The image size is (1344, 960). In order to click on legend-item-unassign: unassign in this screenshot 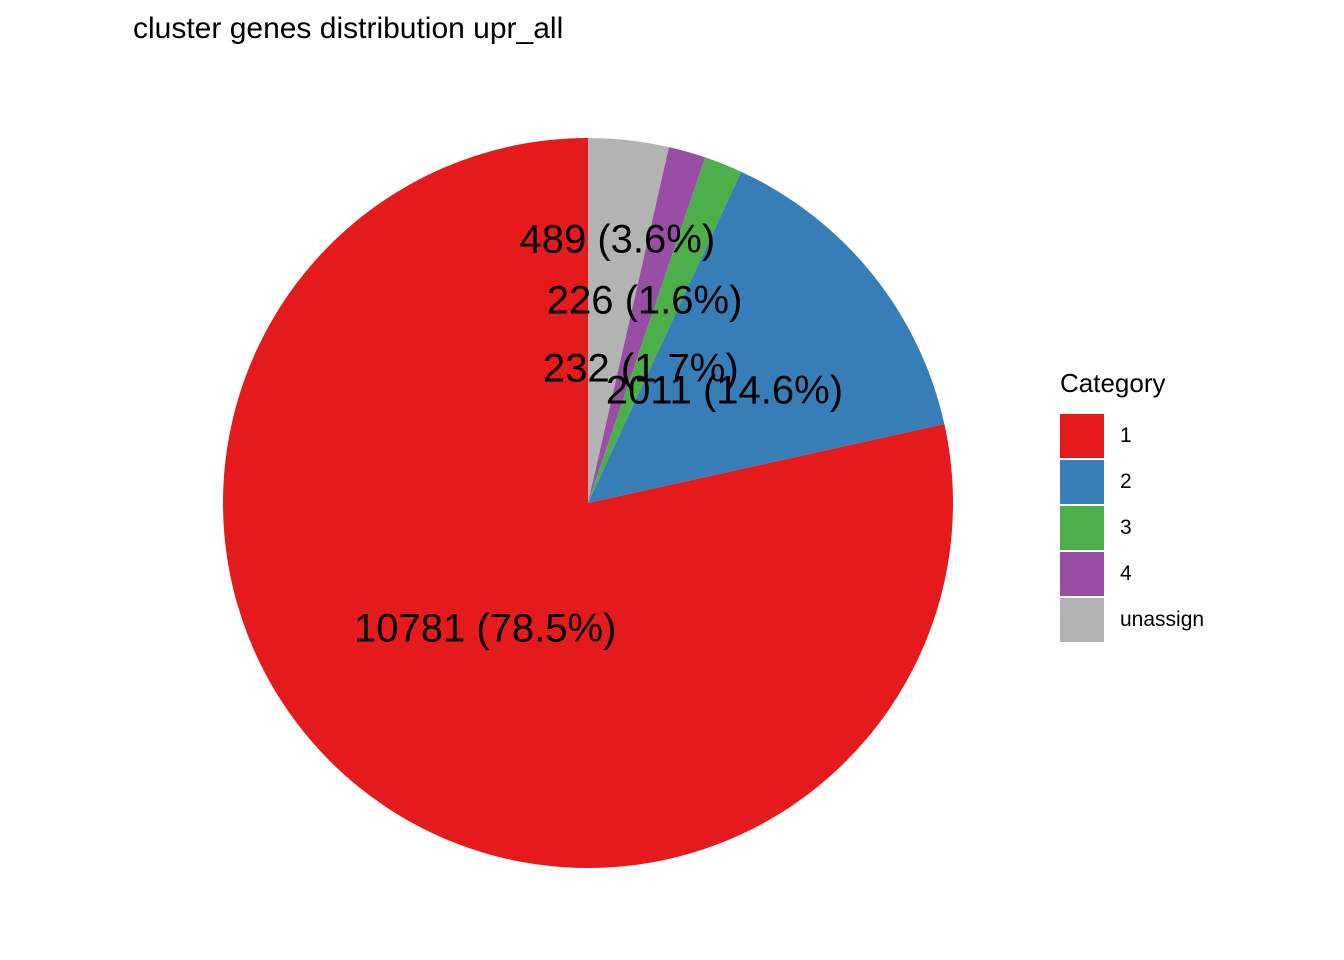, I will do `click(1132, 620)`.